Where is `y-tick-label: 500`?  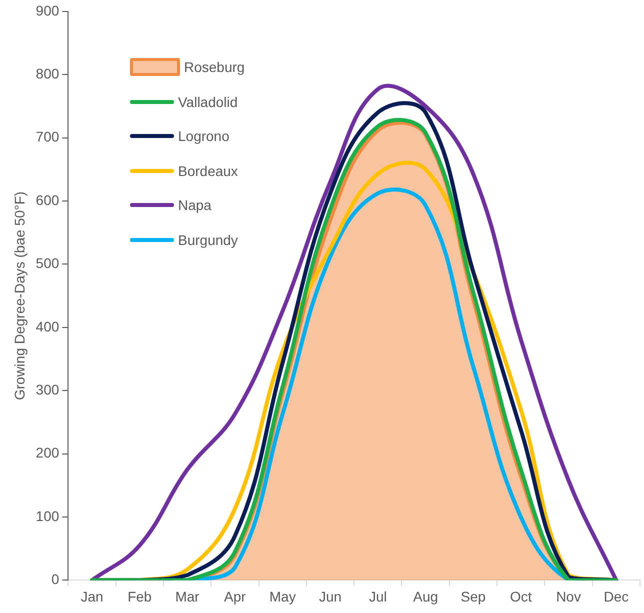
y-tick-label: 500 is located at coordinates (48, 263).